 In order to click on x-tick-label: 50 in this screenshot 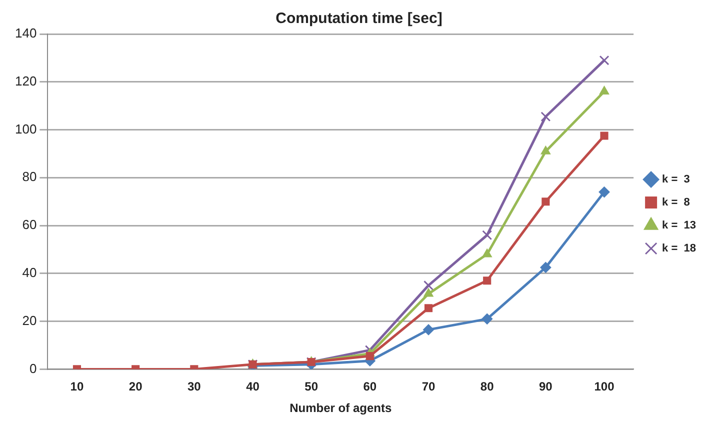, I will do `click(311, 387)`.